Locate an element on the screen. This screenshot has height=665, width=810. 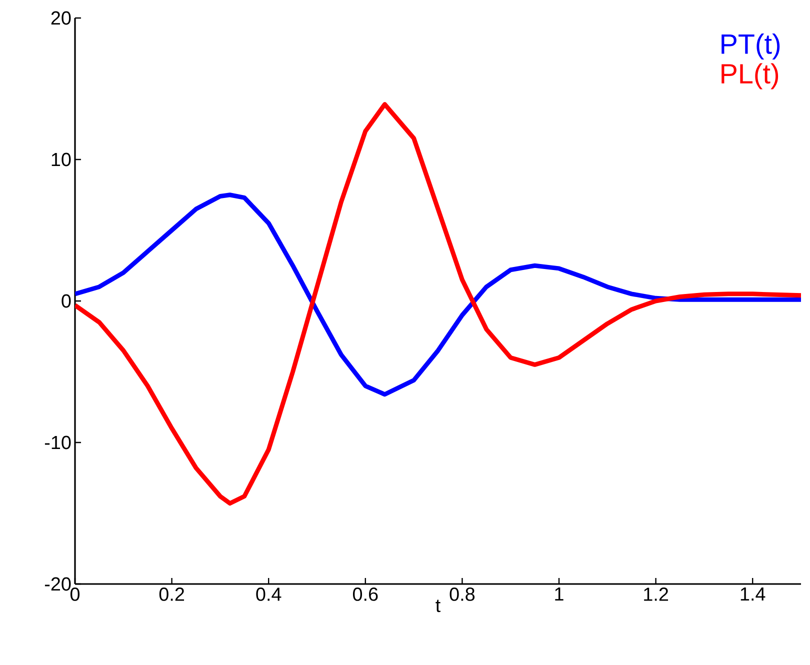
y-tick-label: 0 is located at coordinates (66, 301).